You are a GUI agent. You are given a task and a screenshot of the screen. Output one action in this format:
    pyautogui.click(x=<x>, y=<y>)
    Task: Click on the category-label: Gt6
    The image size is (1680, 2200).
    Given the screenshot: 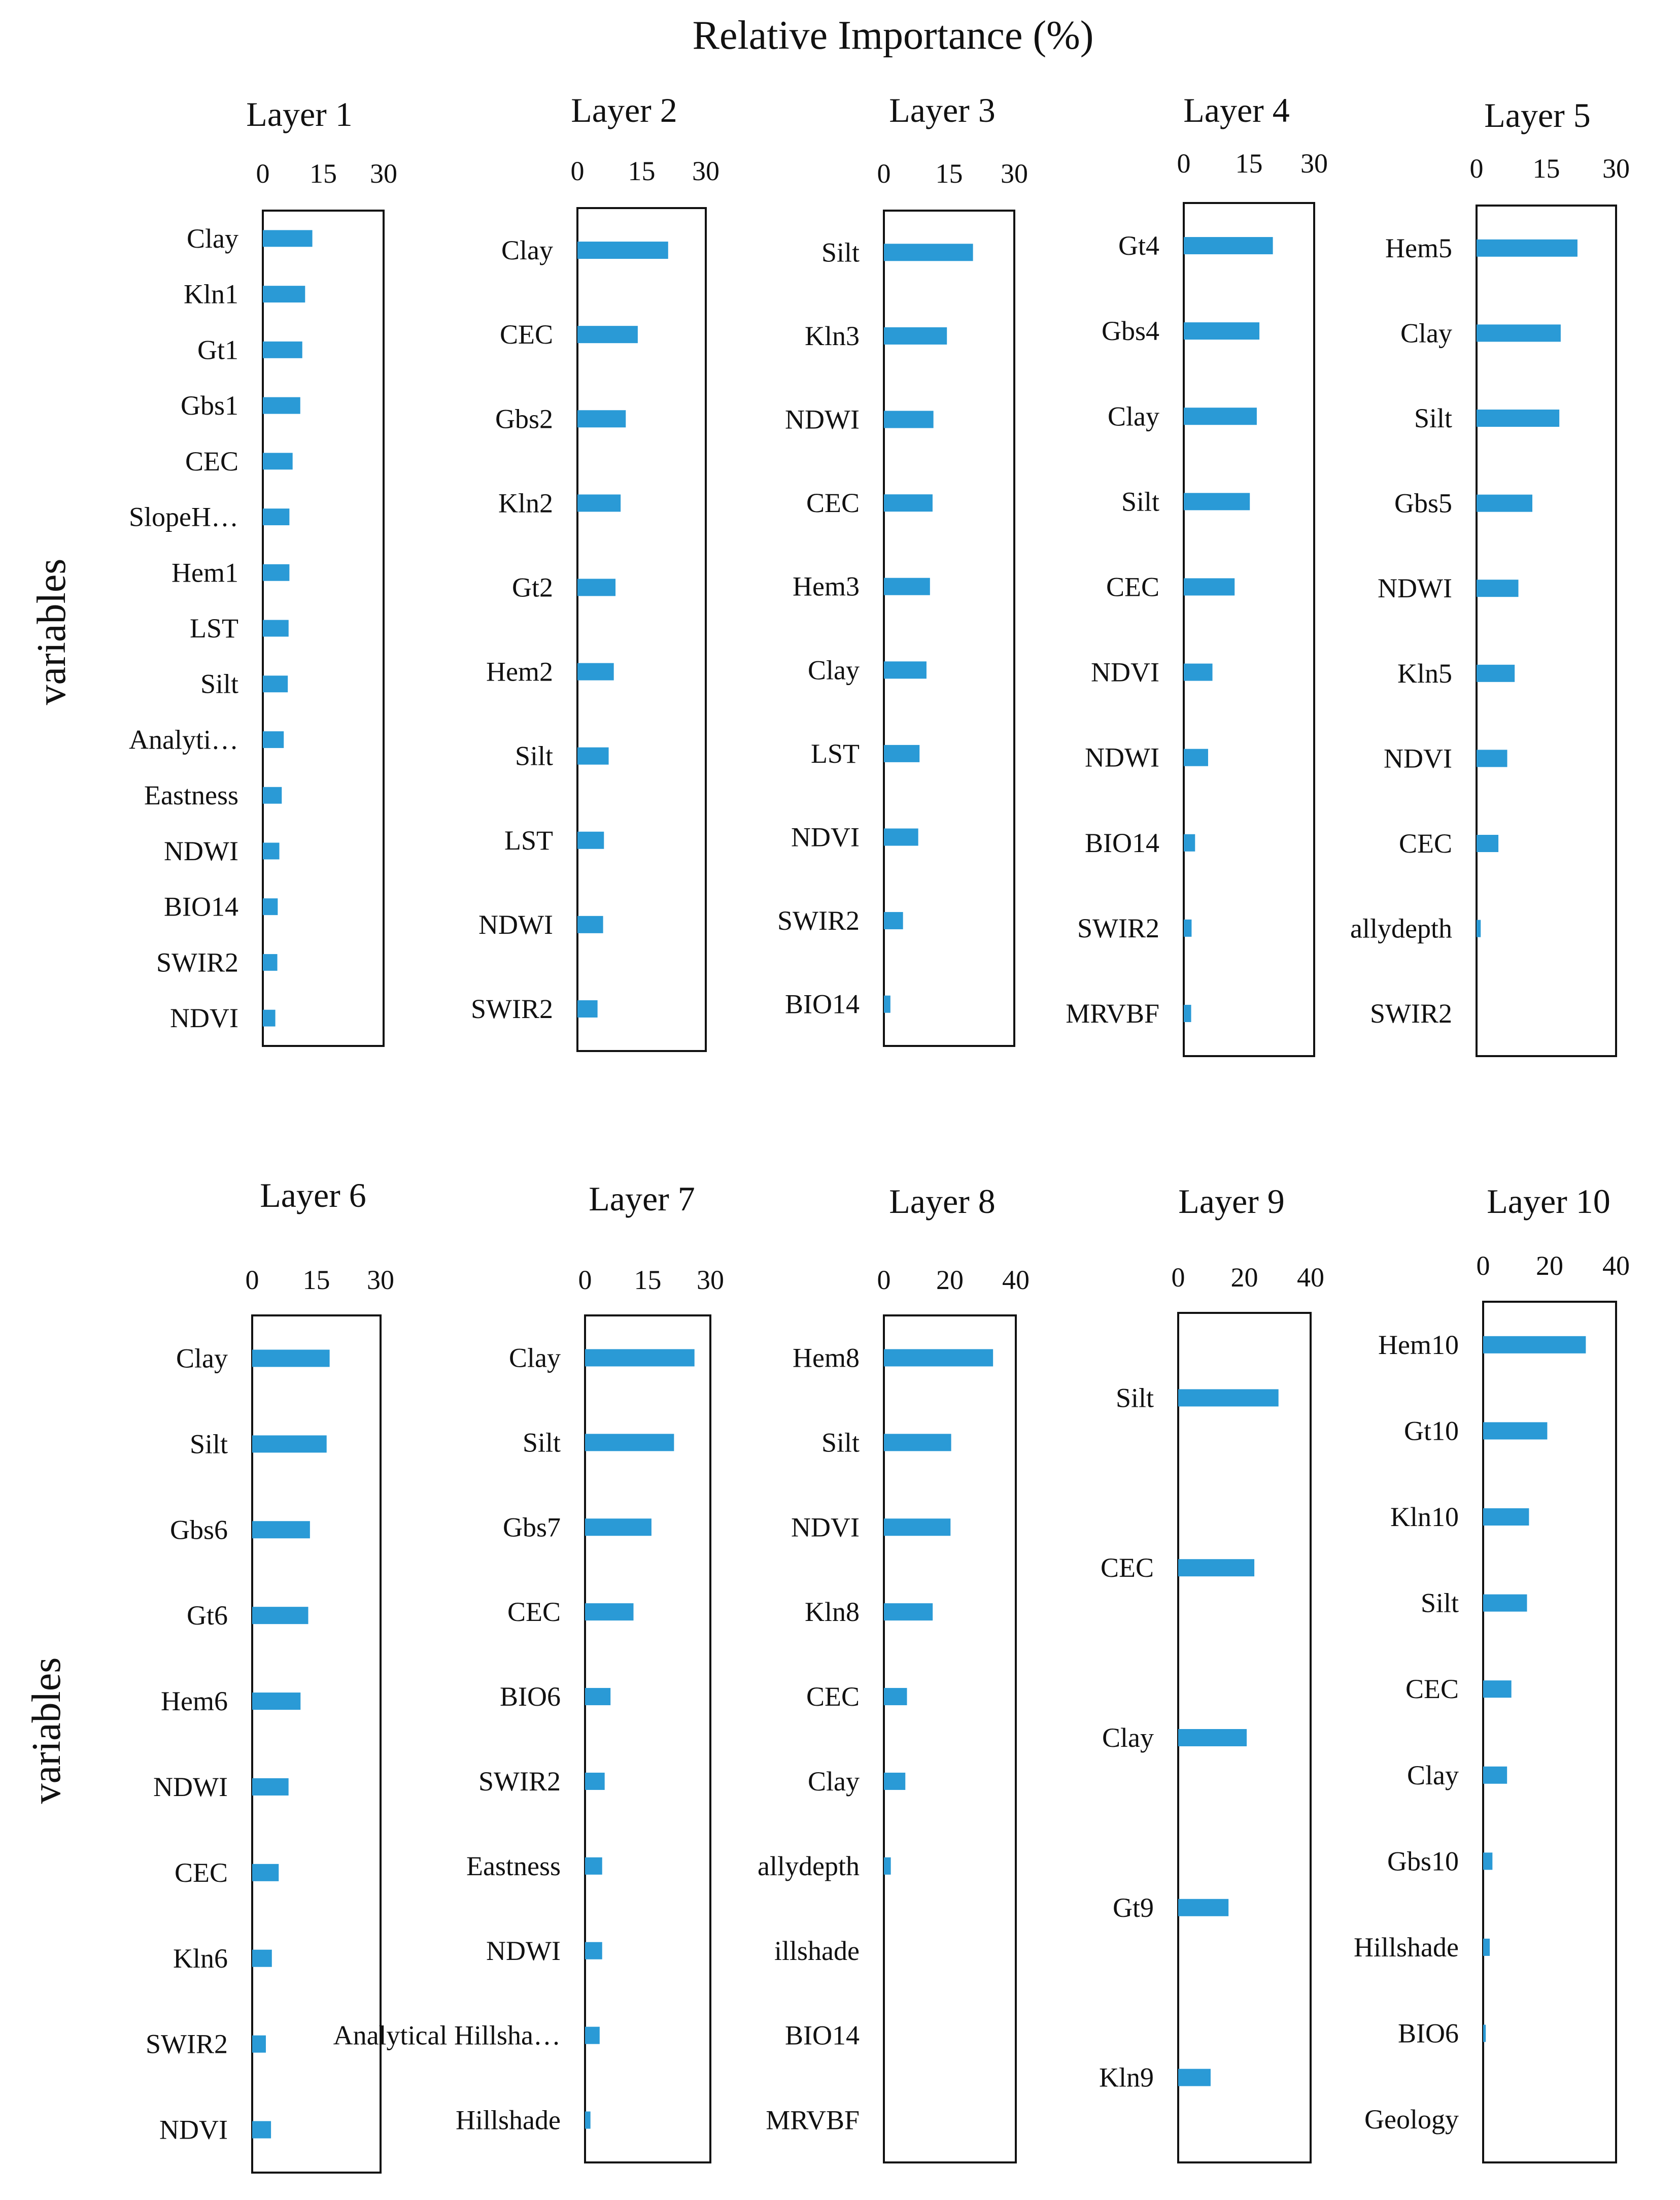 What is the action you would take?
    pyautogui.click(x=207, y=1615)
    